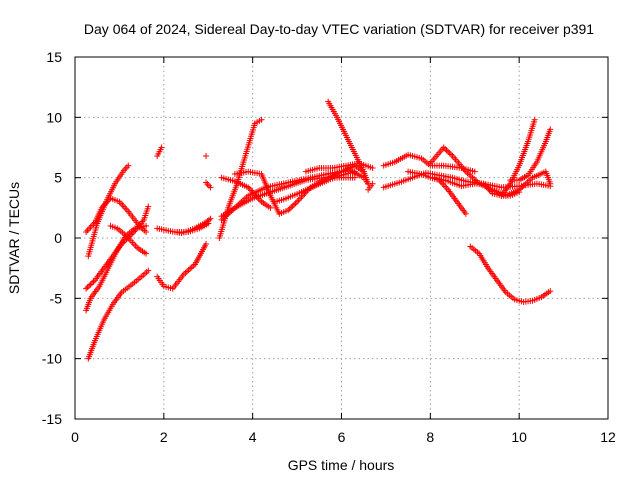  What do you see at coordinates (253, 437) in the screenshot?
I see `x-tick-label: 4` at bounding box center [253, 437].